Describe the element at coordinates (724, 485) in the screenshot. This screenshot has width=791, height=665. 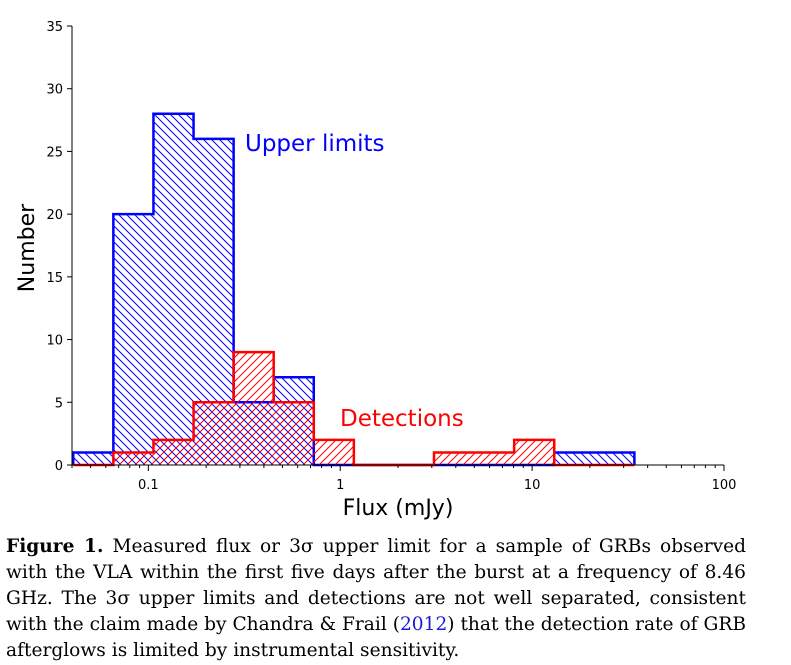
I see `x-tick-label: 100` at that location.